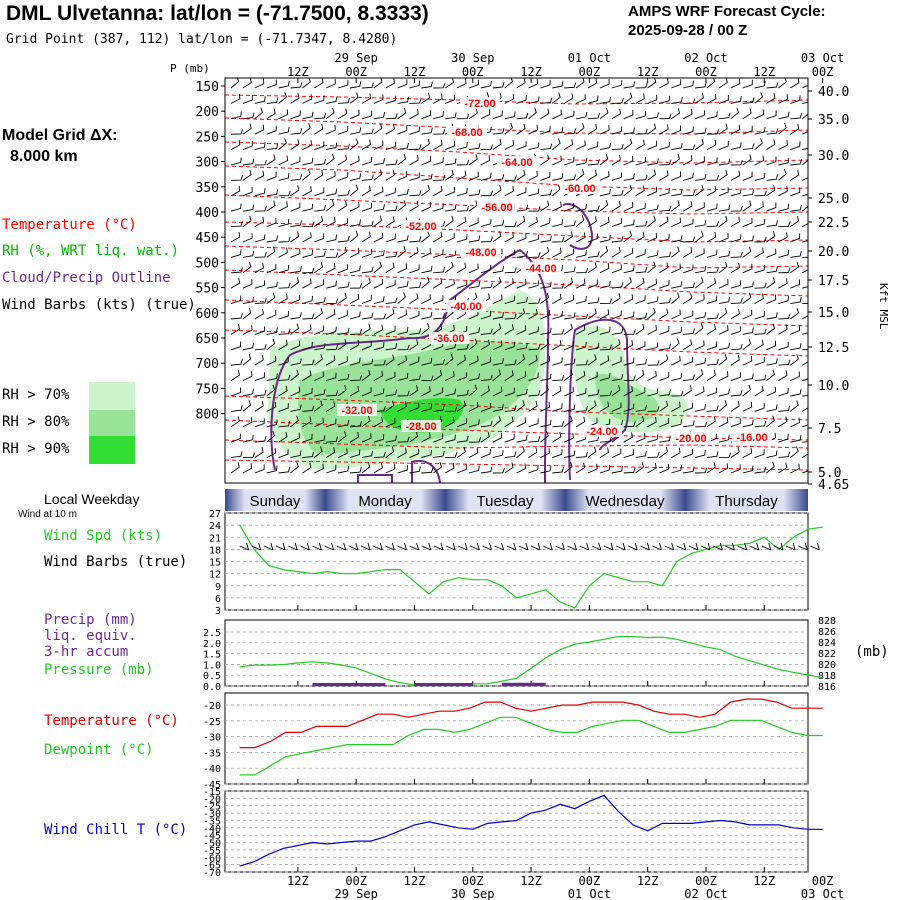 The height and width of the screenshot is (900, 900). I want to click on temperature-label-bg, so click(541, 268).